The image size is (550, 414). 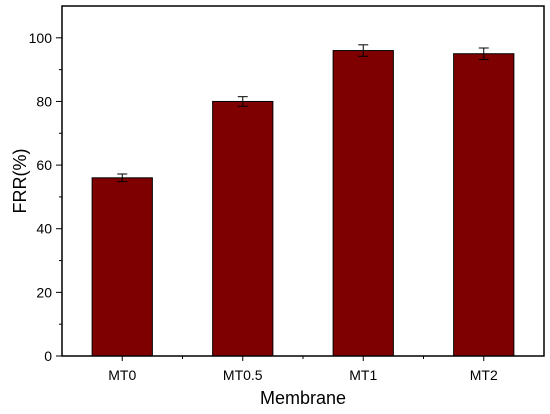 What do you see at coordinates (122, 375) in the screenshot?
I see `x-tick-label: MT0` at bounding box center [122, 375].